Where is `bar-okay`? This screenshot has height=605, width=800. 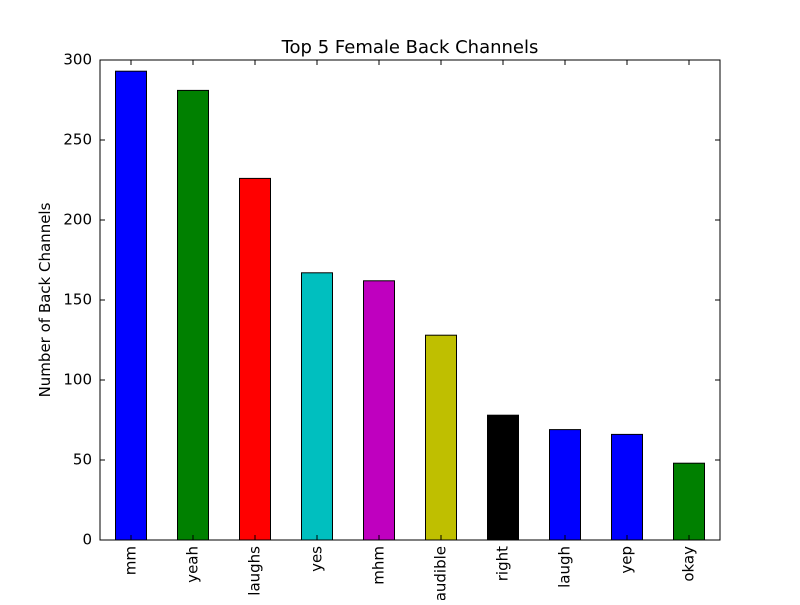
bar-okay is located at coordinates (689, 501).